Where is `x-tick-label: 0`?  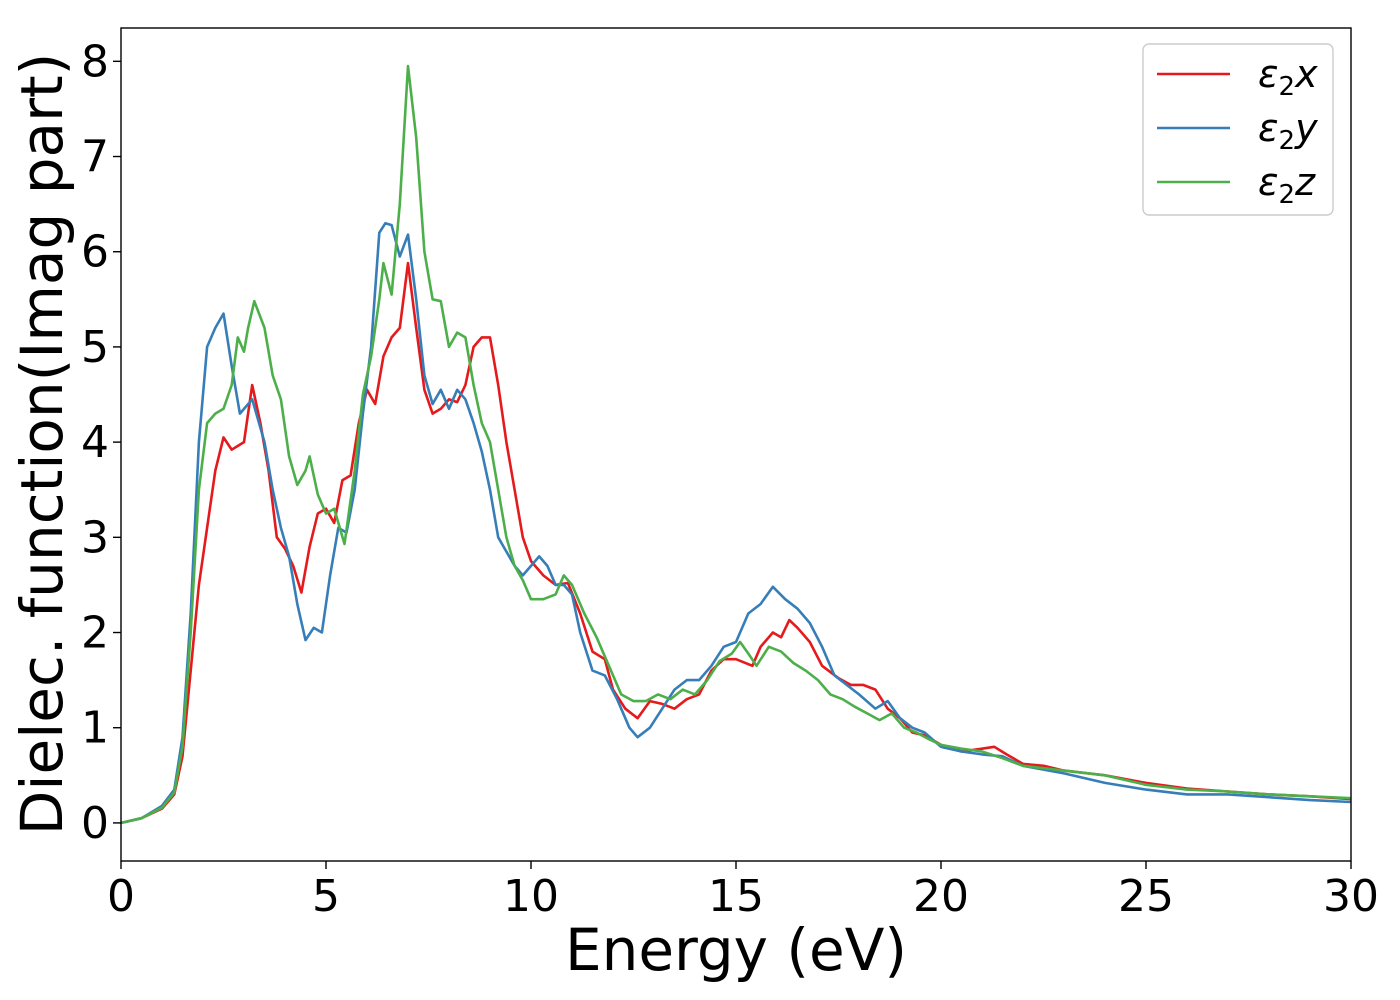 x-tick-label: 0 is located at coordinates (121, 896).